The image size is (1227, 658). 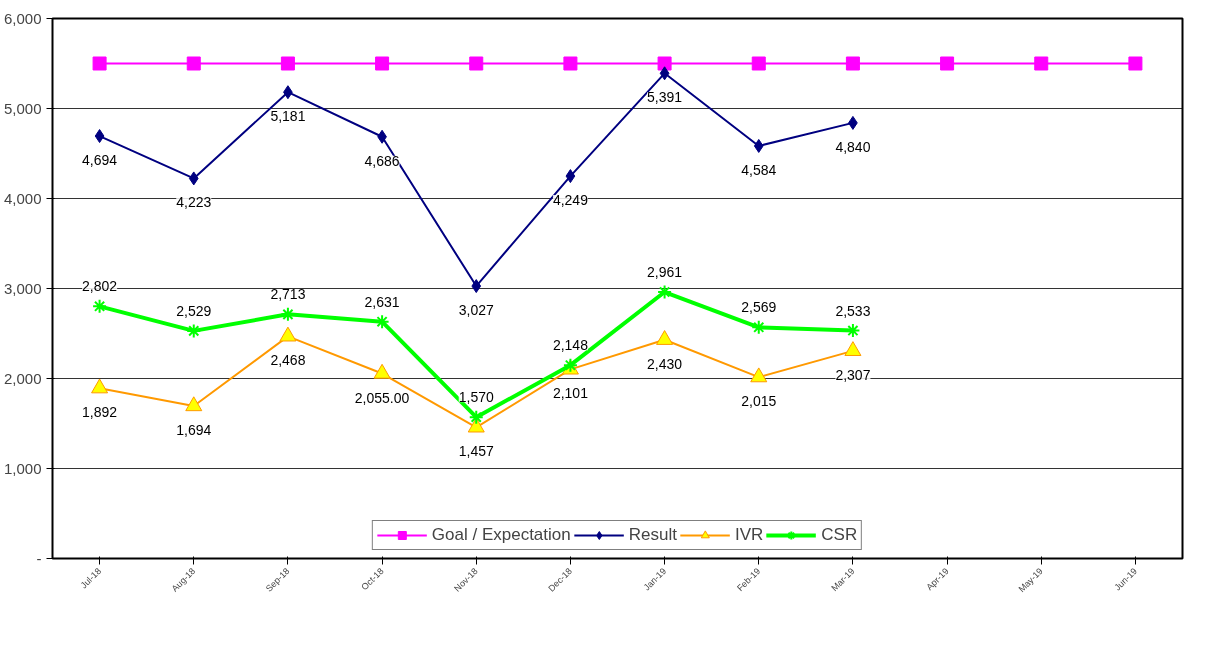 I want to click on data-label: 2,569, so click(x=759, y=307).